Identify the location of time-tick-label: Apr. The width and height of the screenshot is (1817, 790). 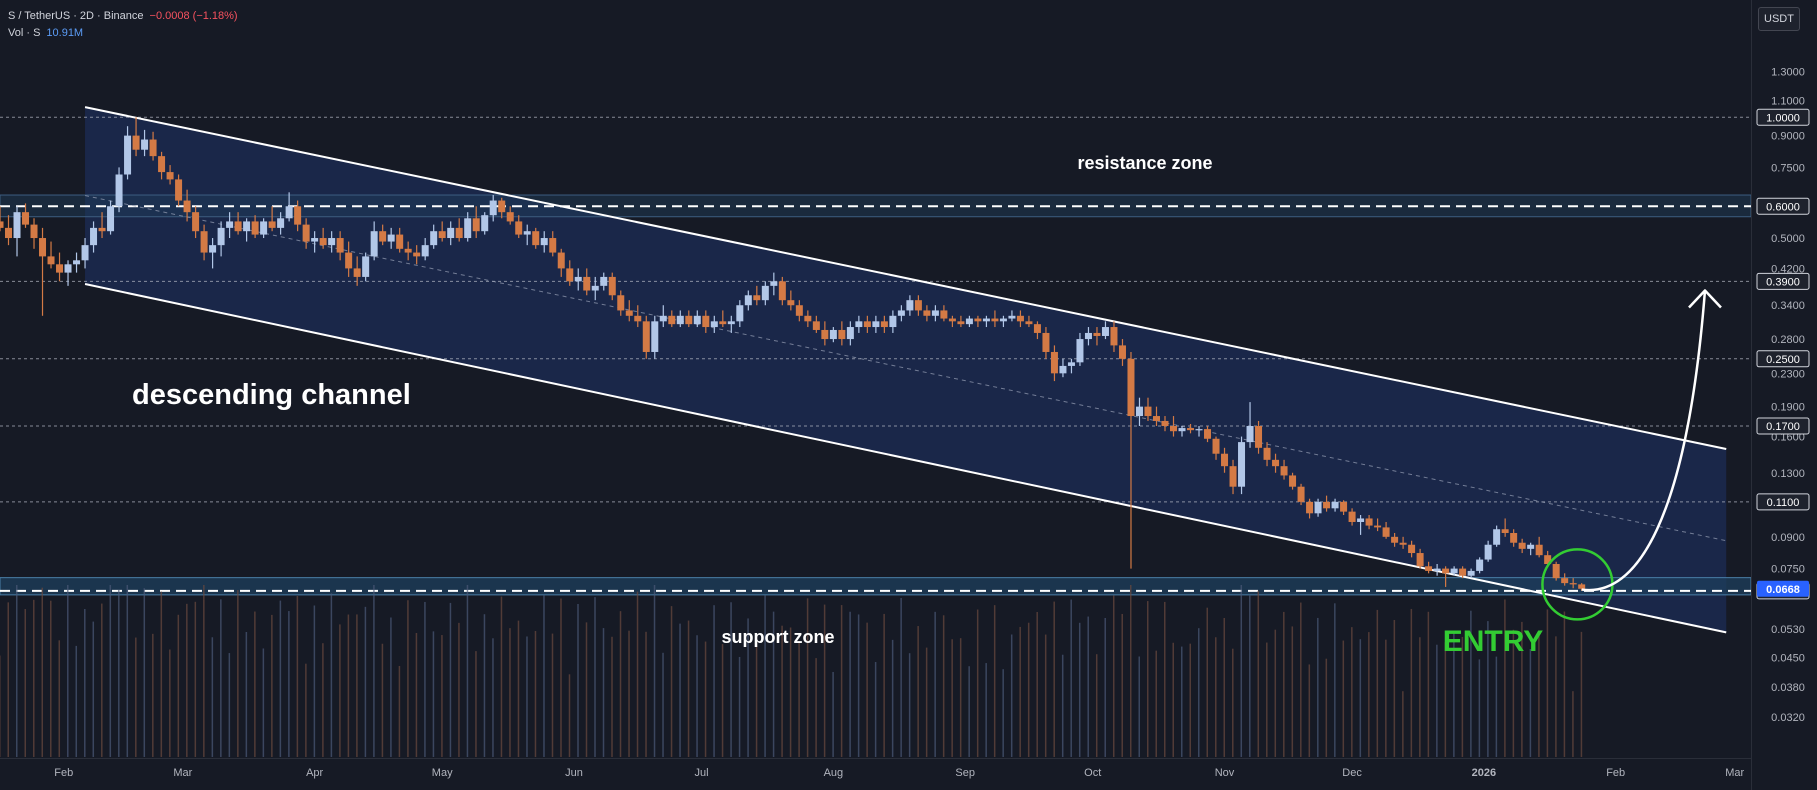
(314, 773).